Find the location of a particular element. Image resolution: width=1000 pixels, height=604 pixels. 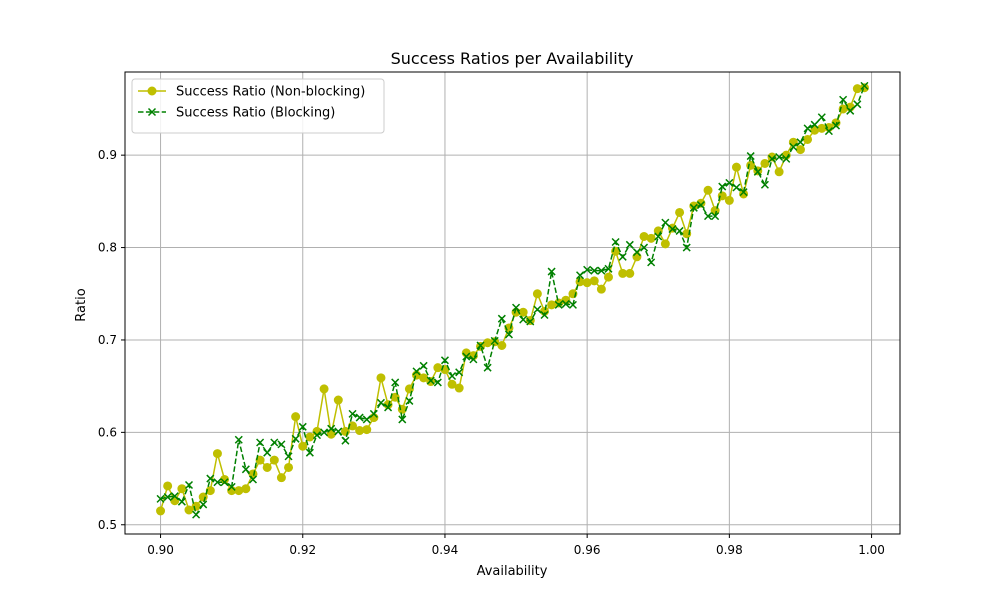

legend-entry: Success Ratio (Non-blocking) is located at coordinates (251, 92).